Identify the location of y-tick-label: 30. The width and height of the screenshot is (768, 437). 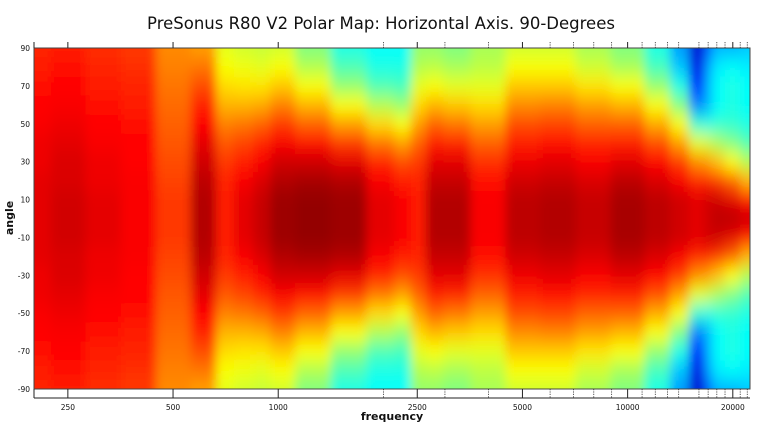
(25, 162).